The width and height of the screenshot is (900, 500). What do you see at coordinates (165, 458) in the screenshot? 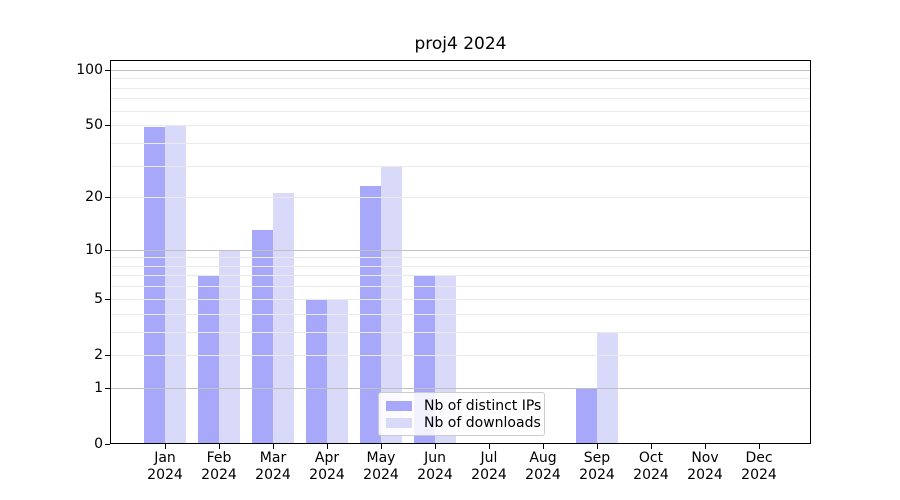
I see `x-tick-month: Jan` at bounding box center [165, 458].